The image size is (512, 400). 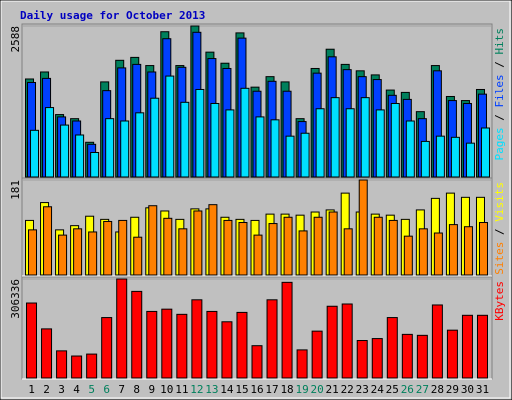 I want to click on x-tick-label: 25, so click(x=392, y=389).